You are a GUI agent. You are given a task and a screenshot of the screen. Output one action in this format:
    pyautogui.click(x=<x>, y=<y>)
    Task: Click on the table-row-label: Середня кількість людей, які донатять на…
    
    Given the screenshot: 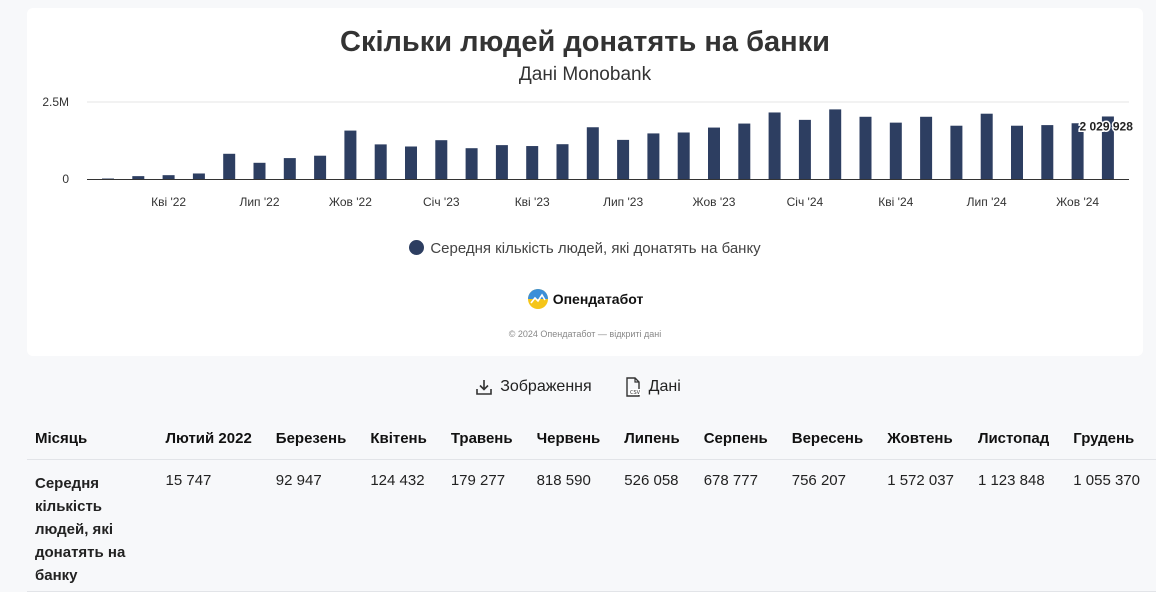 What is the action you would take?
    pyautogui.click(x=92, y=525)
    